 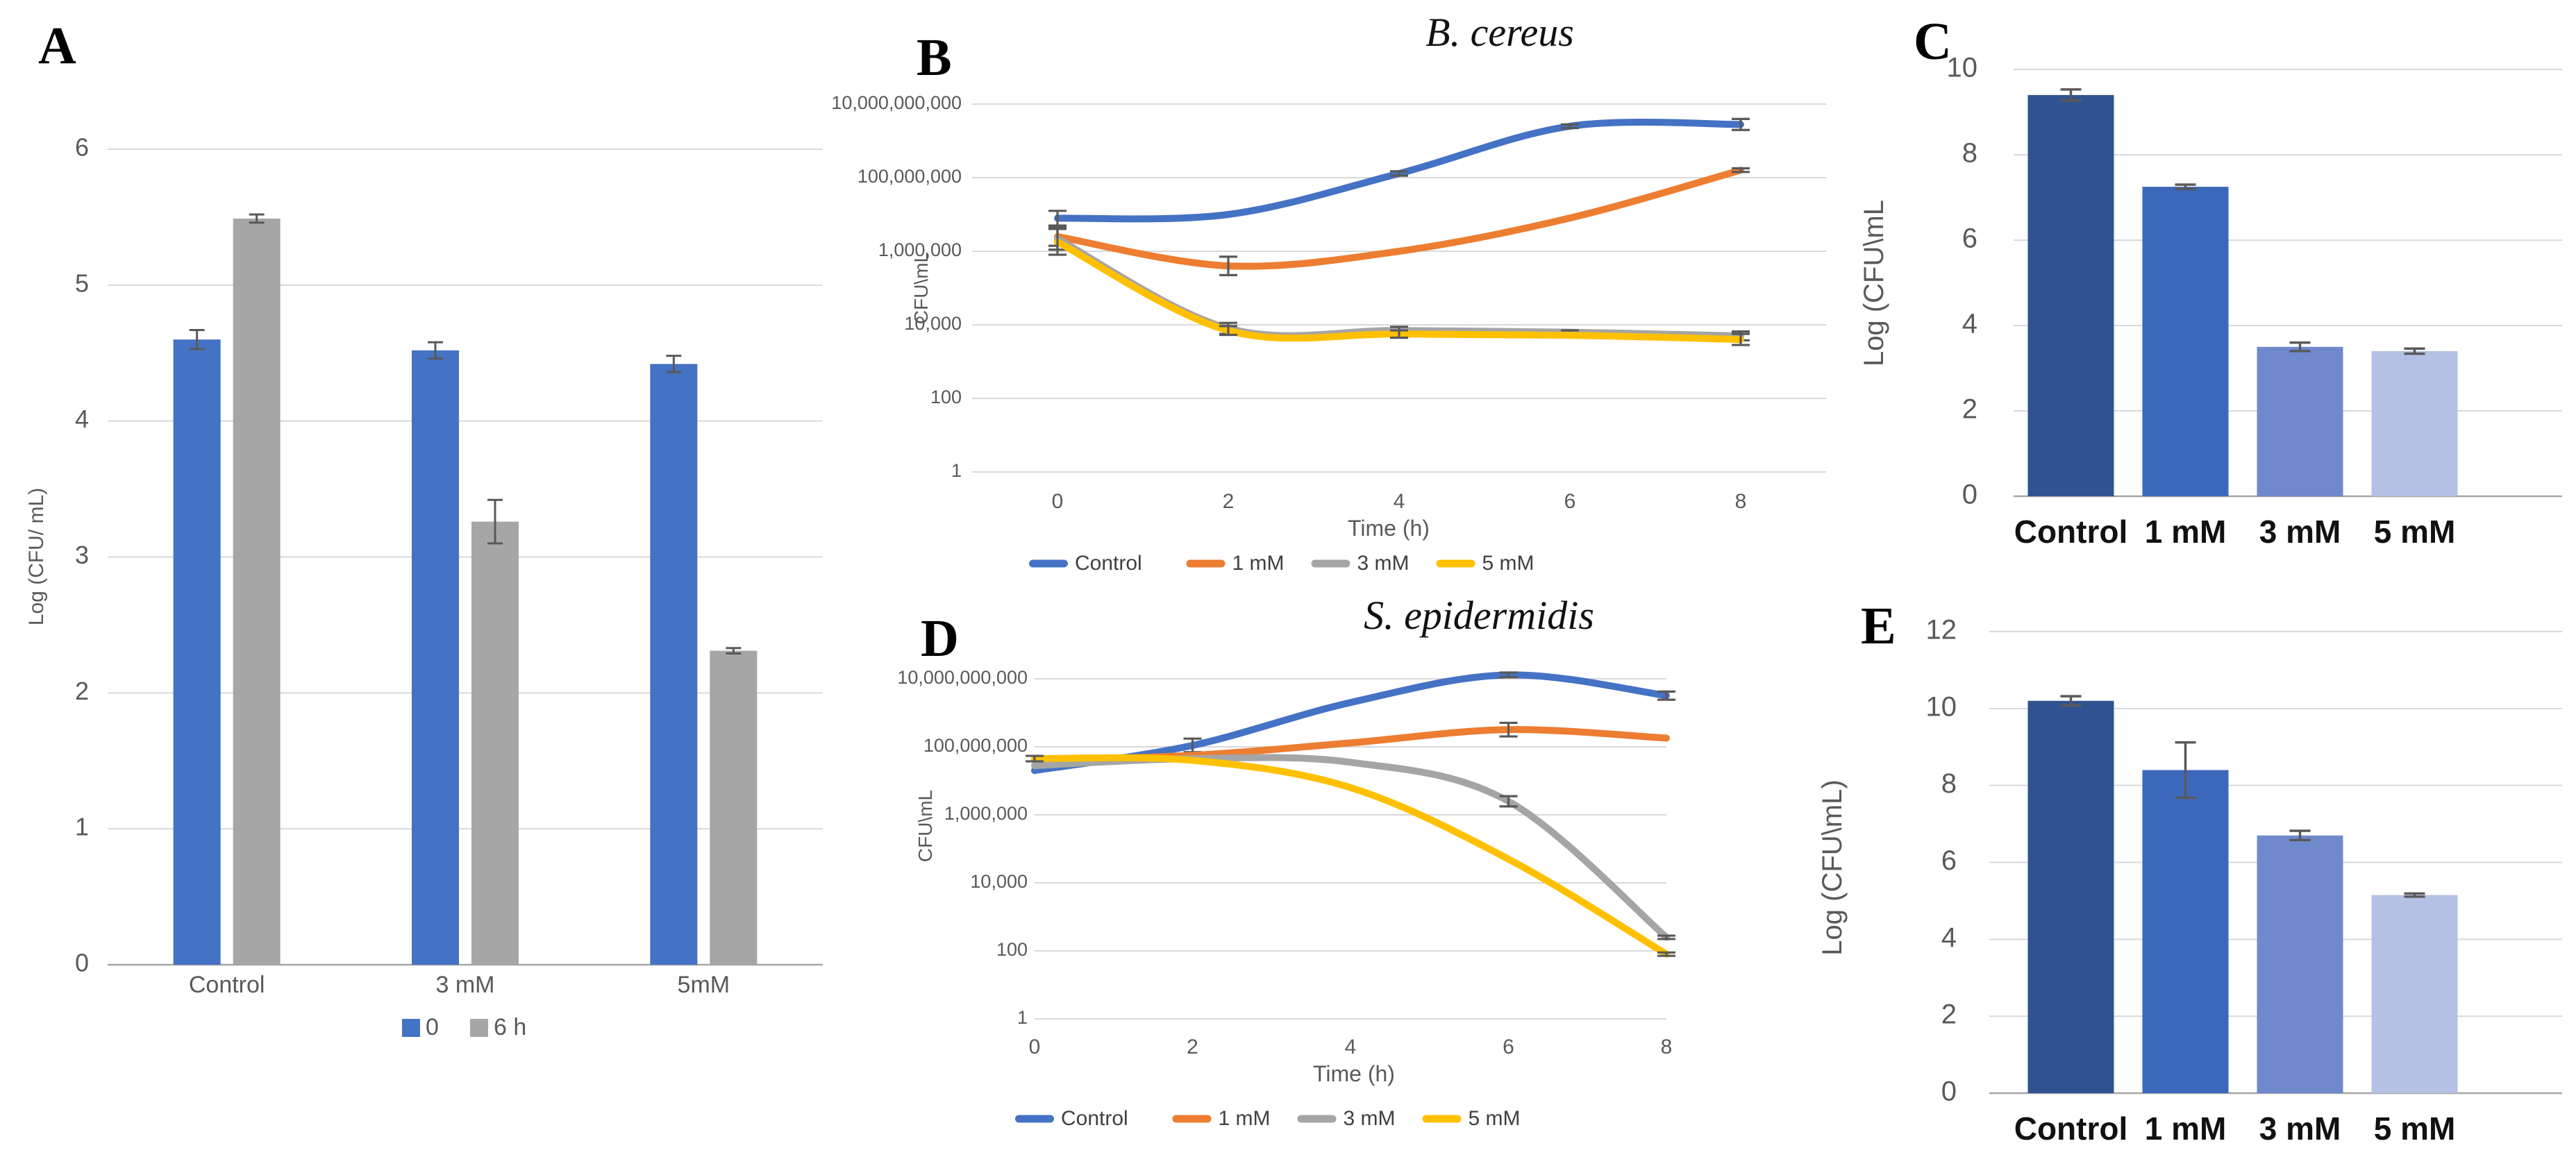 I want to click on x-category-label: 1 mM, so click(x=2186, y=1128).